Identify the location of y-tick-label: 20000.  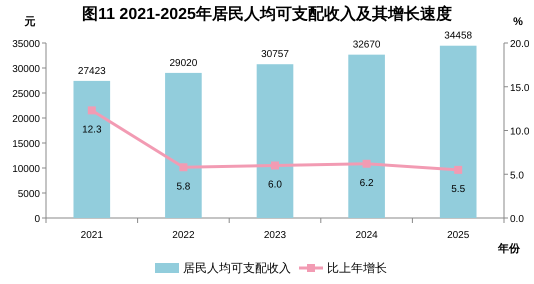
(26, 119).